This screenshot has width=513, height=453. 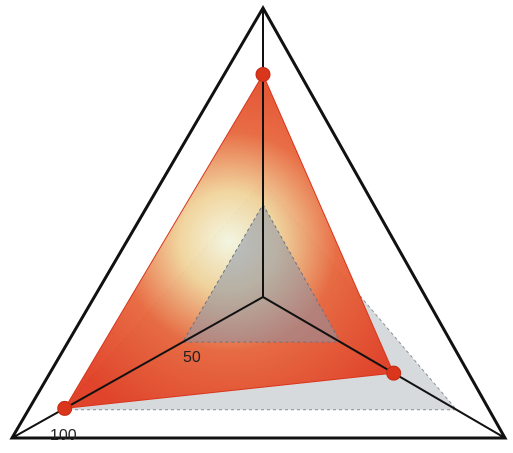 I want to click on series-inner-overlay, so click(x=261, y=273).